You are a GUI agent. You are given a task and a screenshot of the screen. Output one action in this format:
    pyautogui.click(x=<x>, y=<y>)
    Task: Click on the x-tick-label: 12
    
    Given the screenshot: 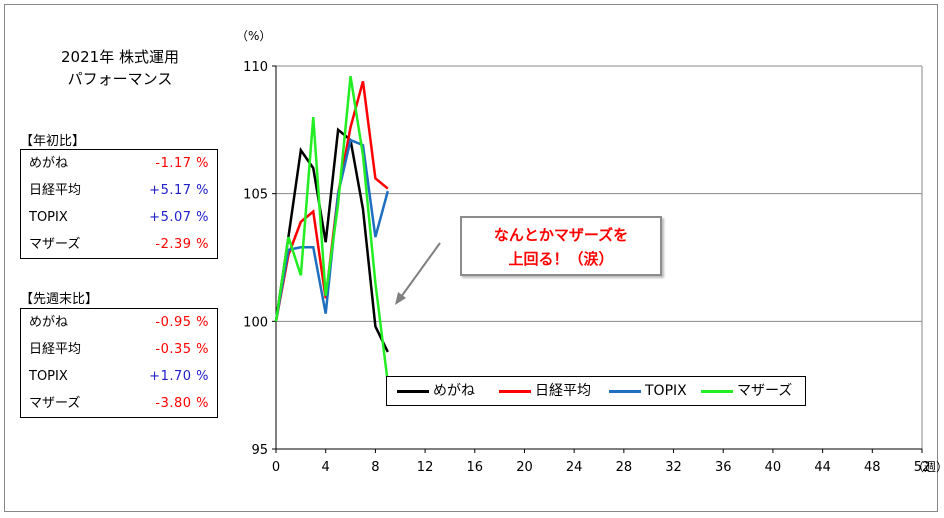 What is the action you would take?
    pyautogui.click(x=425, y=467)
    